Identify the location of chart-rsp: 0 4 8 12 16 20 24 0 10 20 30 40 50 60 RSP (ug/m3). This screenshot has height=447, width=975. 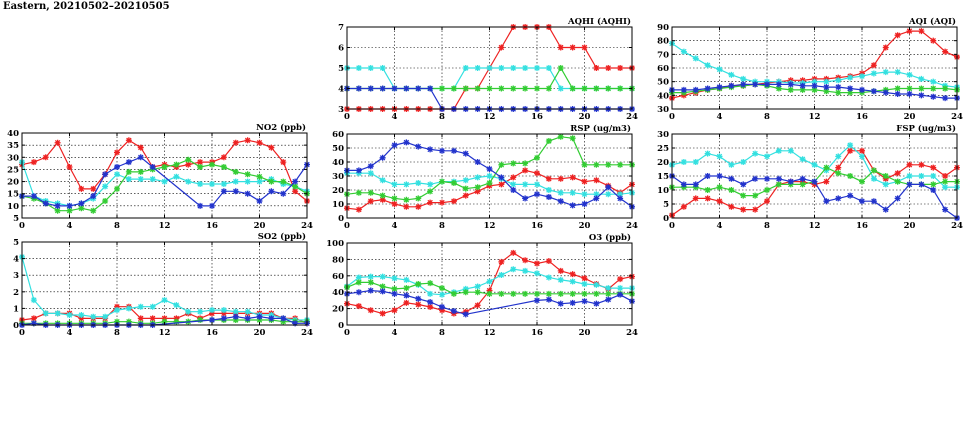
(485, 177).